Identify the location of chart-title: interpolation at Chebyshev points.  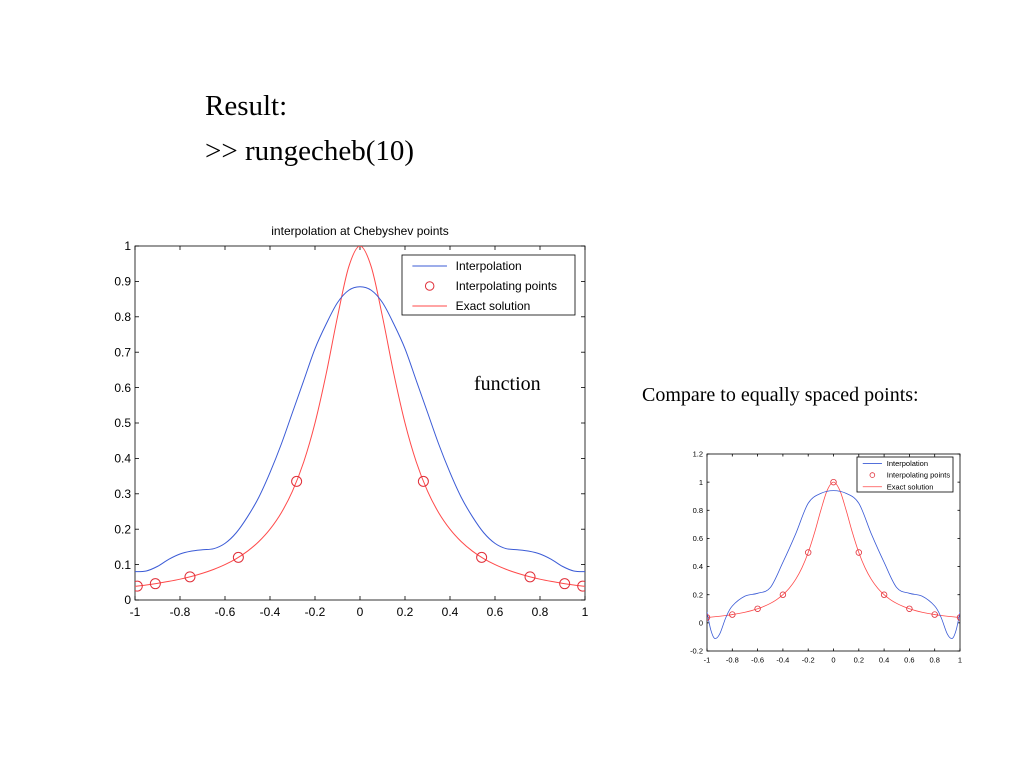
(359, 231).